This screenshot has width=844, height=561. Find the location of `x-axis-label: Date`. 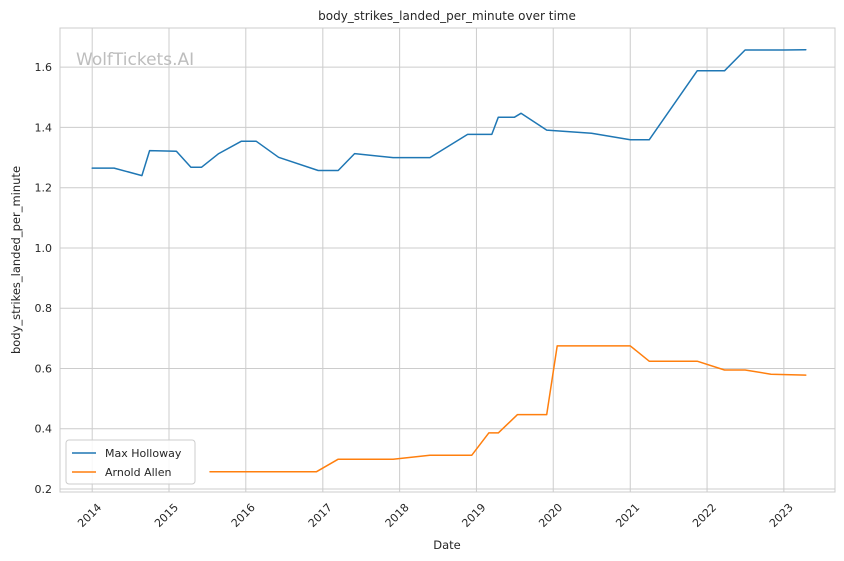

x-axis-label: Date is located at coordinates (447, 545).